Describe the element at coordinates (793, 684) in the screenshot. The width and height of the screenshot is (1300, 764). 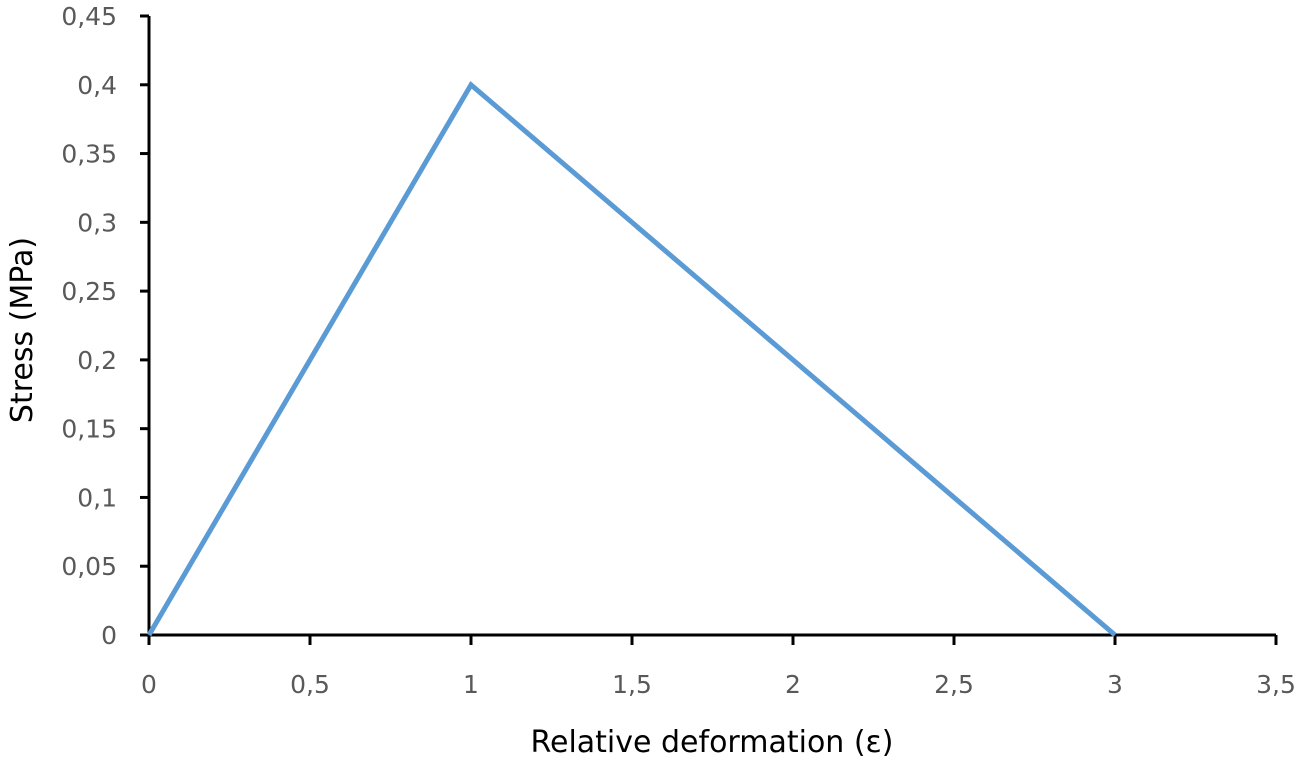
I see `x-tick-label: 2` at that location.